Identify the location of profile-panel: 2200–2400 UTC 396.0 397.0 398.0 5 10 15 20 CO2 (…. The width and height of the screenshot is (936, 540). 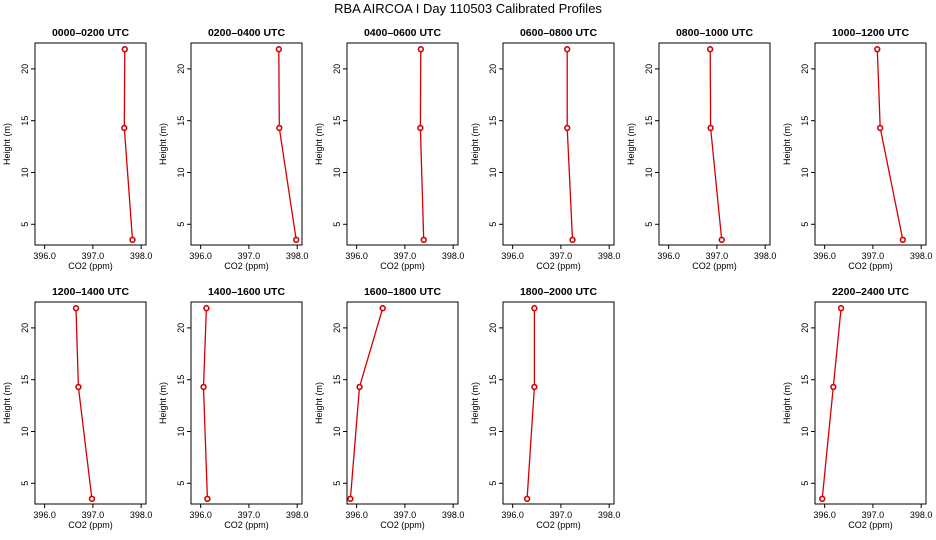
(857, 408).